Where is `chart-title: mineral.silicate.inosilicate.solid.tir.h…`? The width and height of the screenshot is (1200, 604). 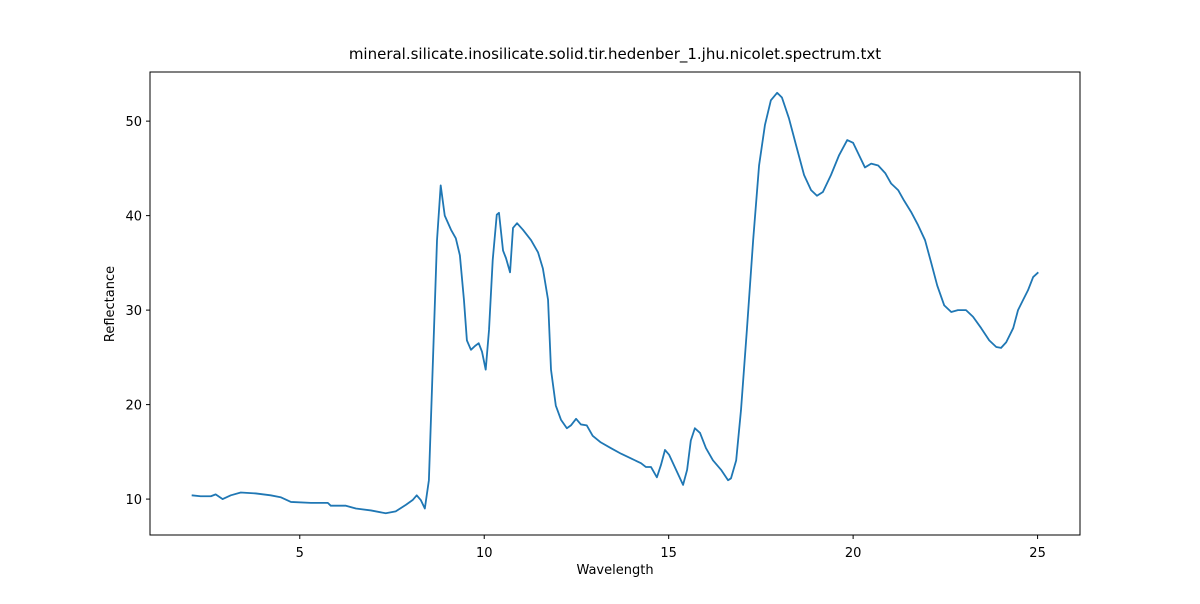 chart-title: mineral.silicate.inosilicate.solid.tir.h… is located at coordinates (615, 54).